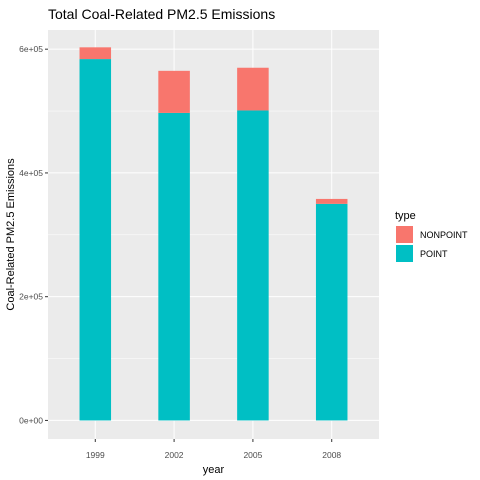 The image size is (480, 480). I want to click on legend-key-point, so click(404, 253).